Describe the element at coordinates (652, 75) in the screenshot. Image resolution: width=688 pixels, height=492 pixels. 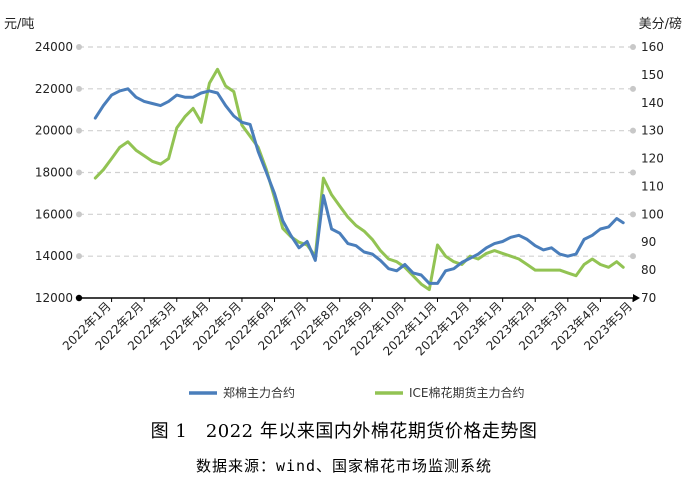
I see `right-tick-label: 150` at that location.